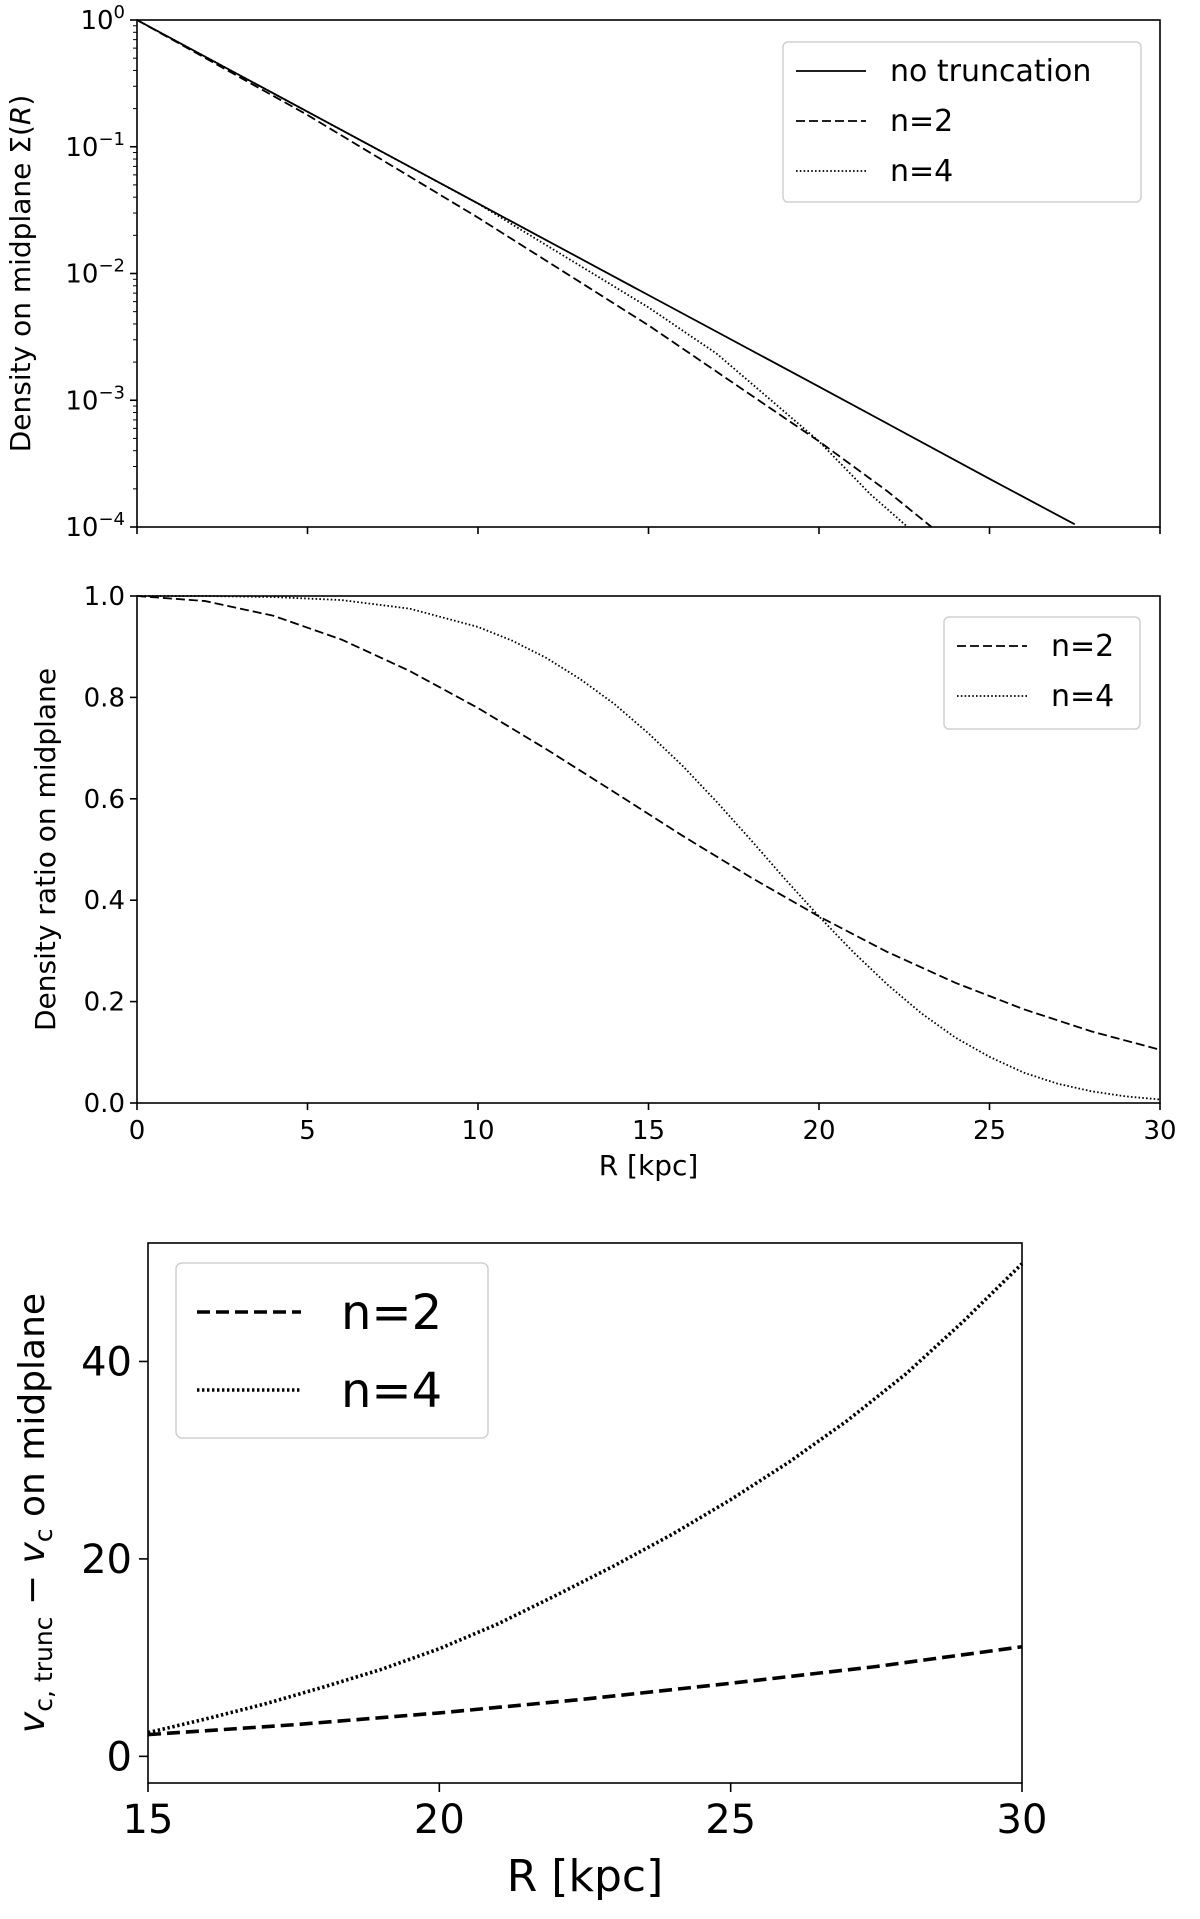 Image resolution: width=1200 pixels, height=1919 pixels. Describe the element at coordinates (104, 901) in the screenshot. I see `y-tick-label: 0.4` at that location.